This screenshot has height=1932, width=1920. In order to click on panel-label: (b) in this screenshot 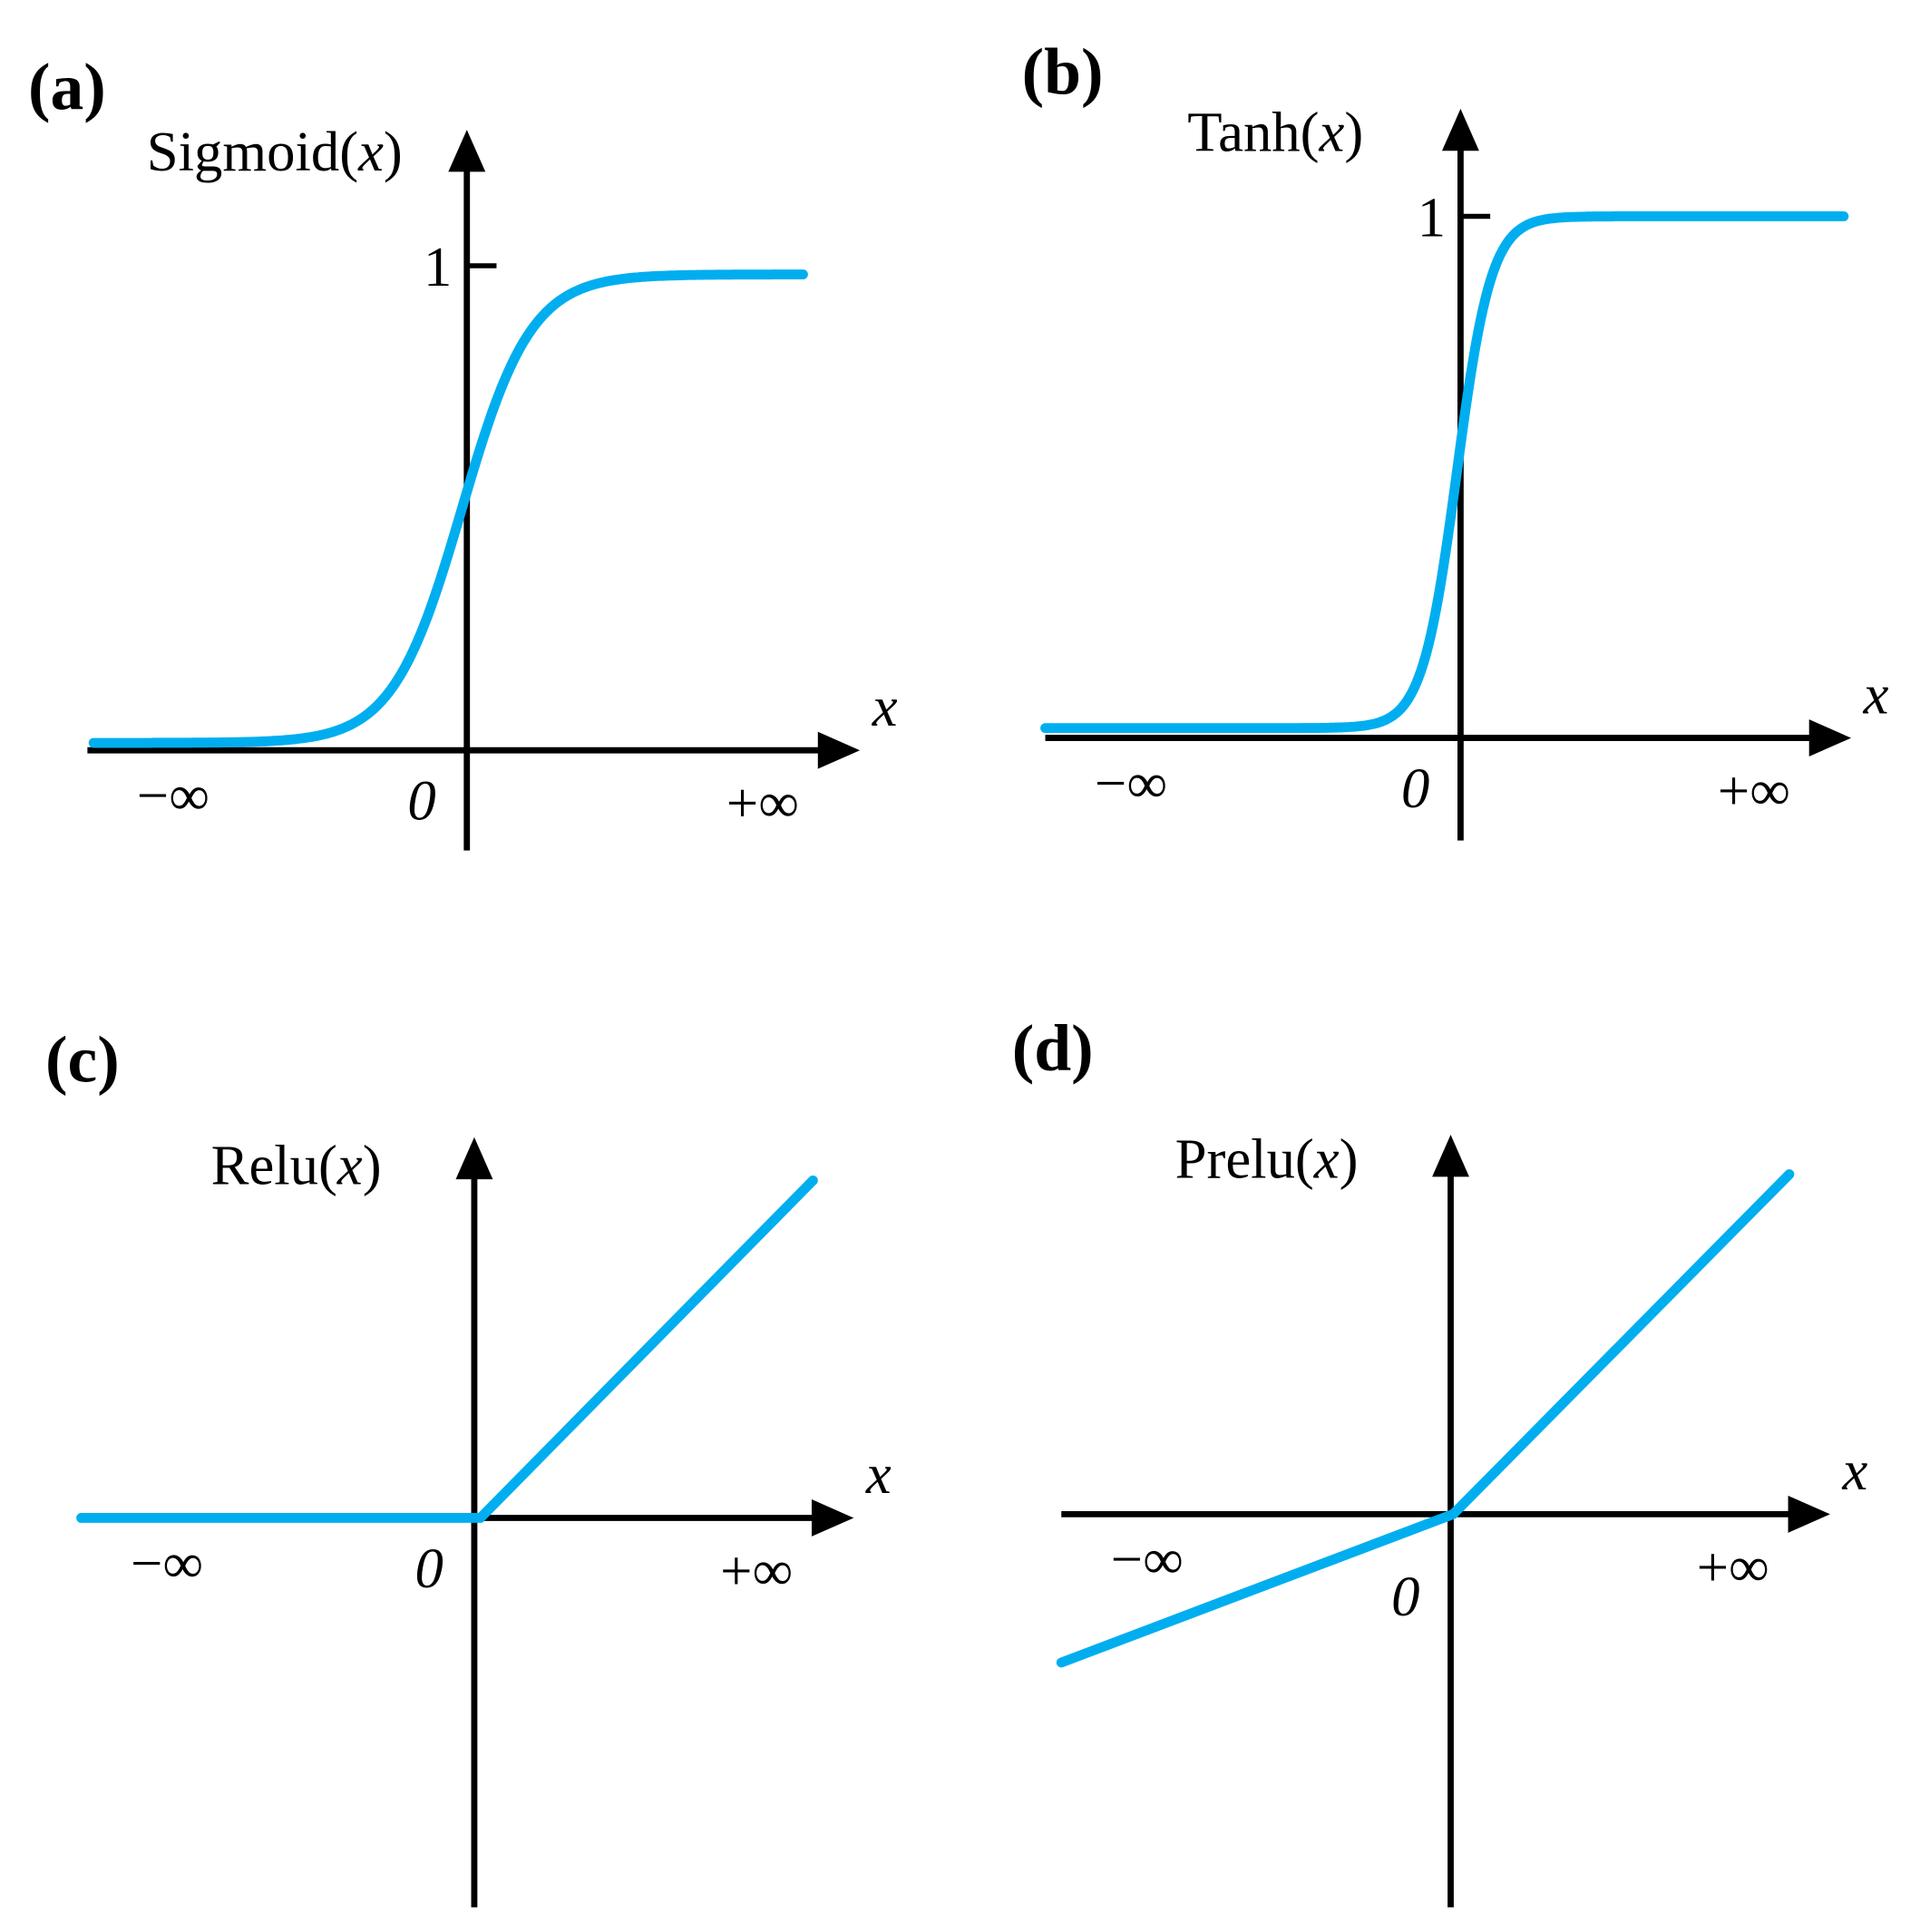, I will do `click(1063, 71)`.